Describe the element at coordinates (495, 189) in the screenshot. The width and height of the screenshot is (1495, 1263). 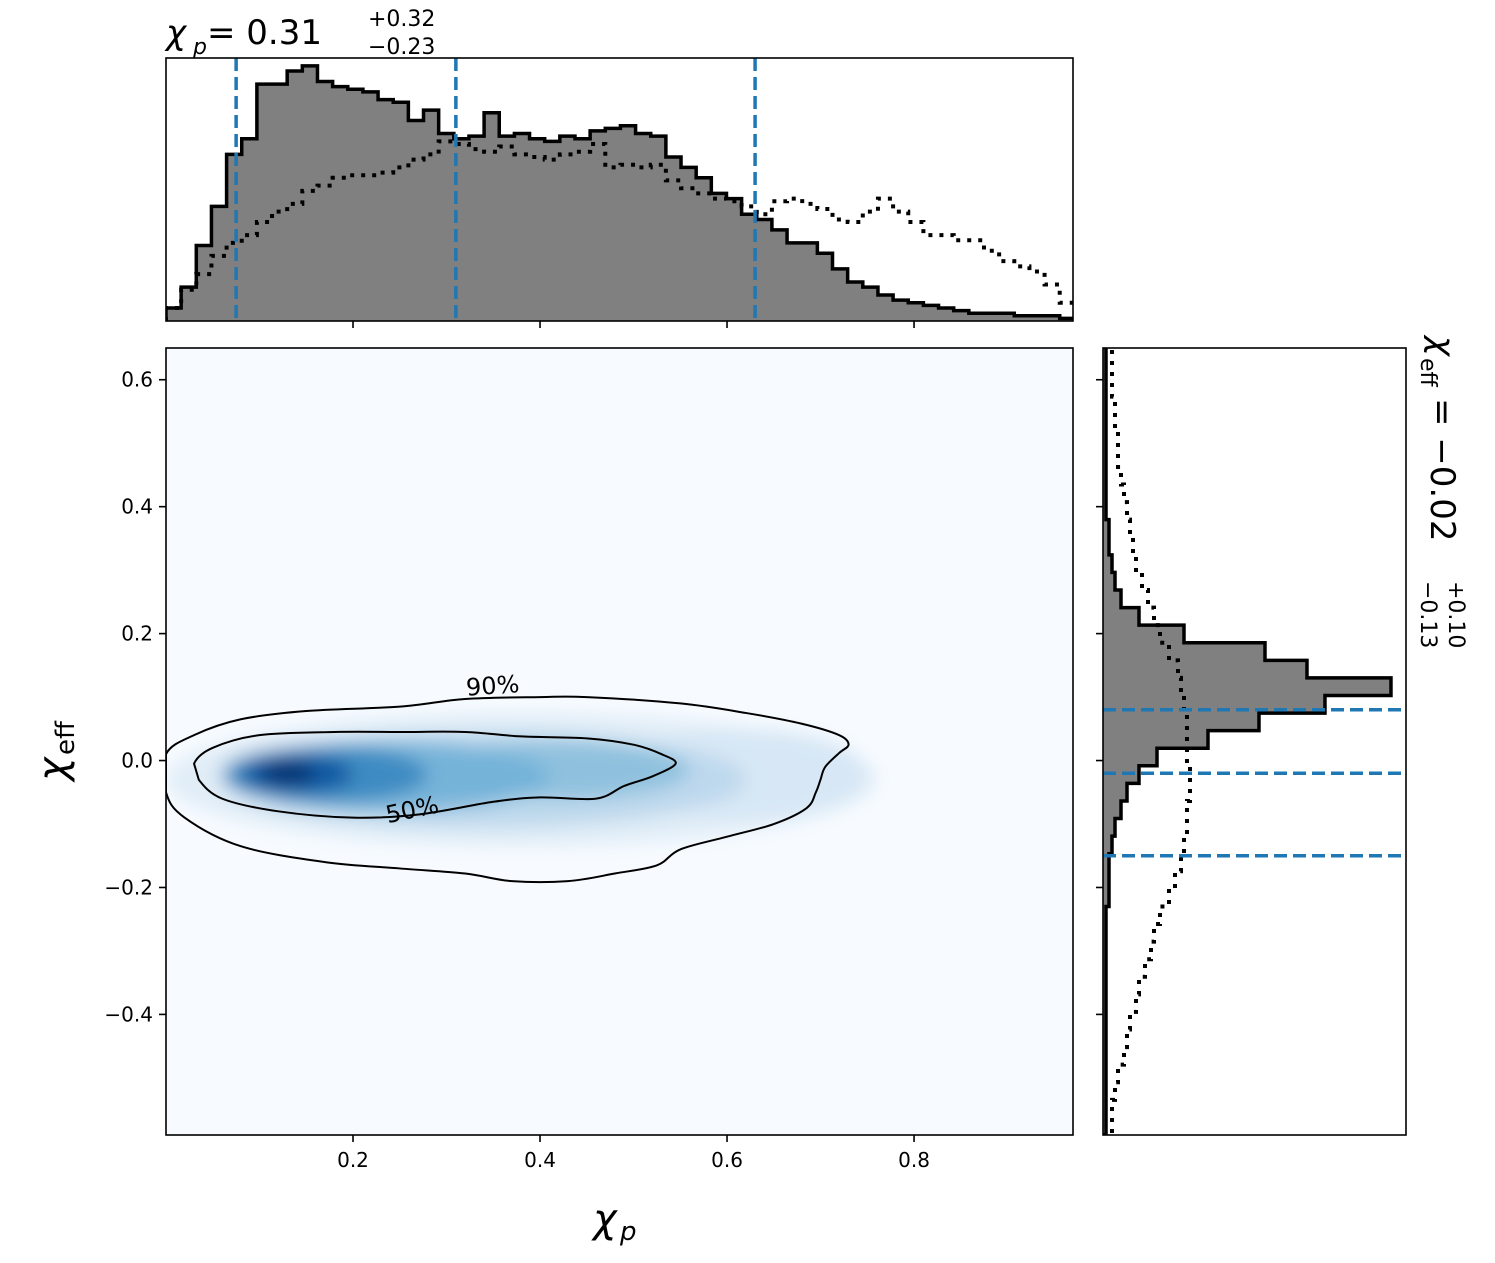
I see `marginal-x-credible-lines` at that location.